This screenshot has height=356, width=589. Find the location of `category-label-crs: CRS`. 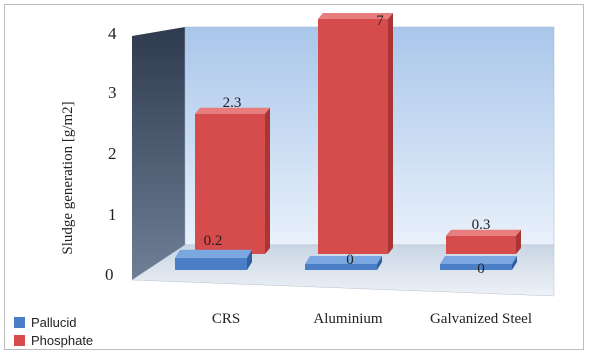

category-label-crs: CRS is located at coordinates (226, 319).